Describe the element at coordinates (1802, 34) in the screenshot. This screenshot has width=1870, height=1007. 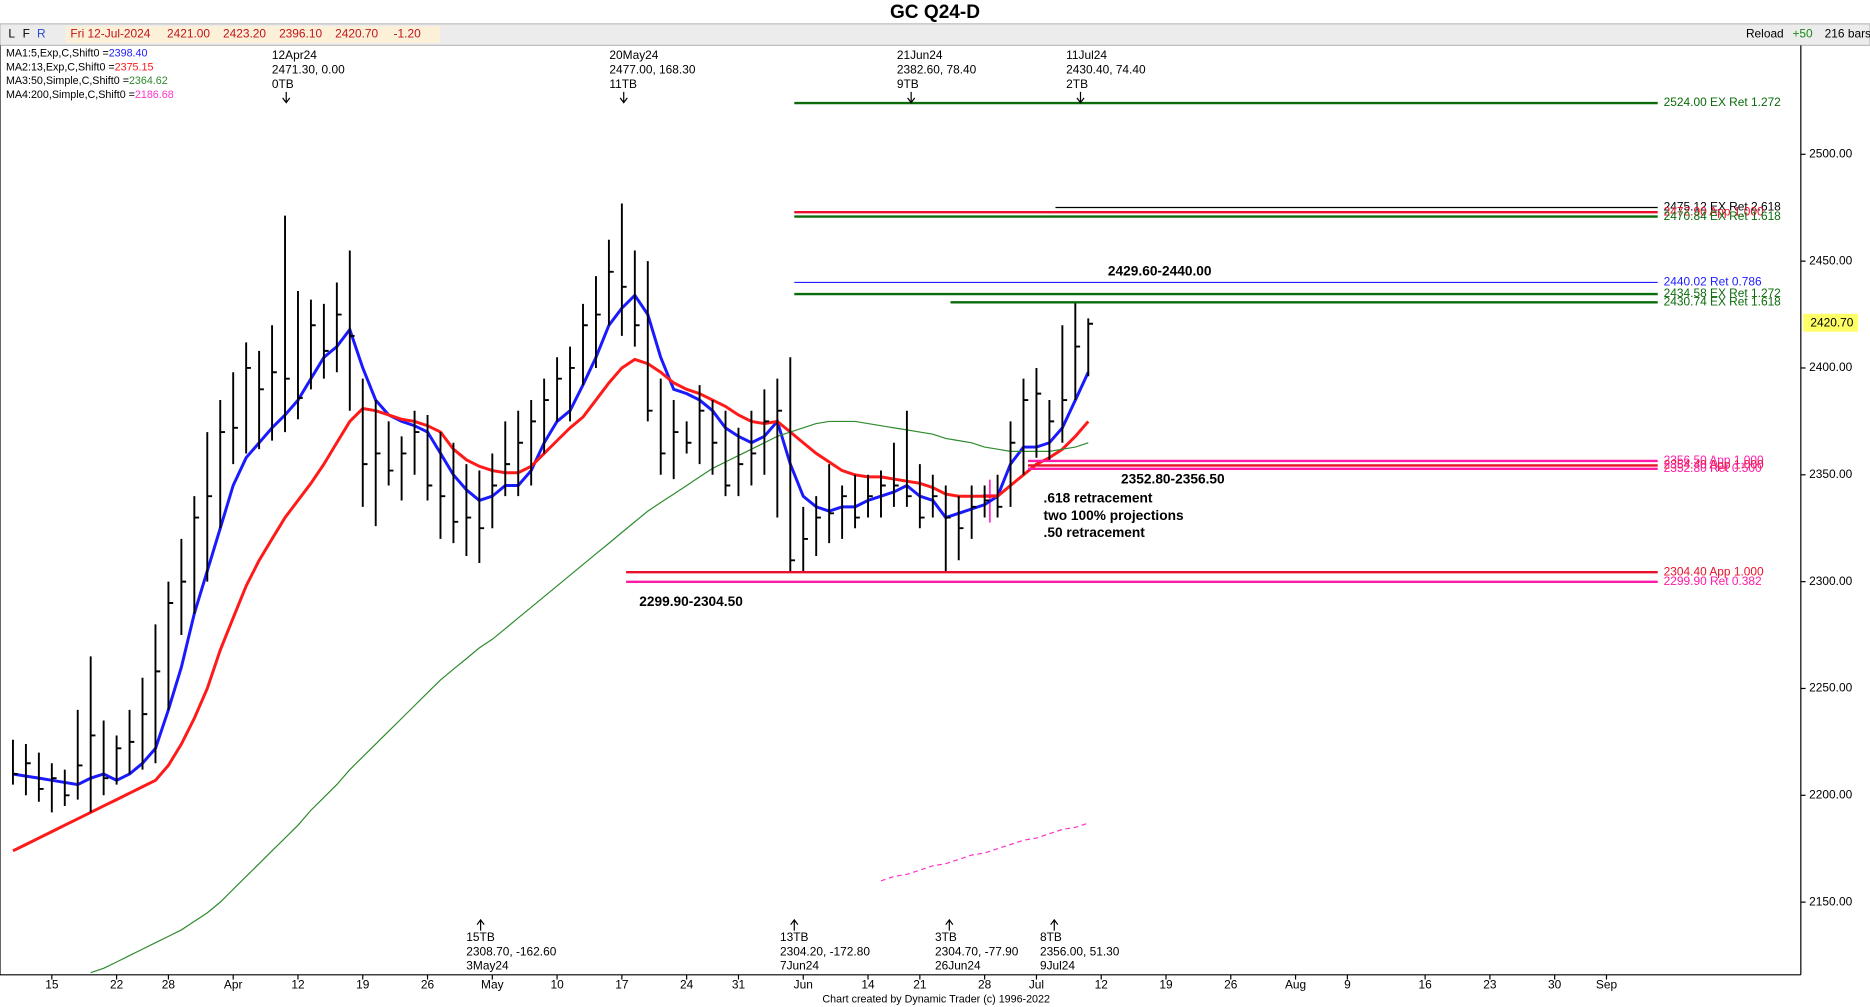
I see `bars-plus: +50` at that location.